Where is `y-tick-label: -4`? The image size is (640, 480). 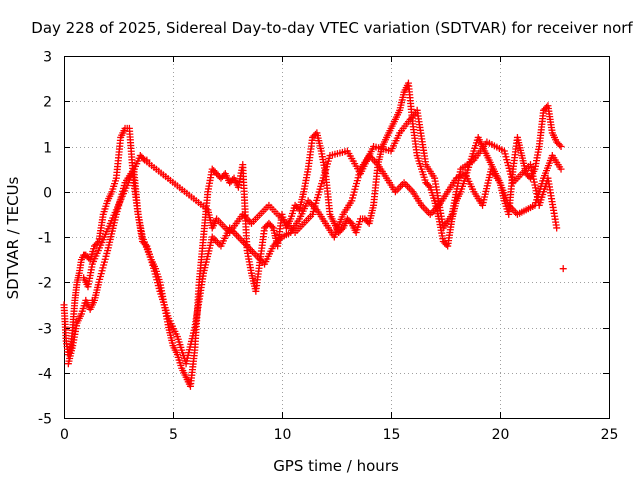
y-tick-label: -4 is located at coordinates (45, 375).